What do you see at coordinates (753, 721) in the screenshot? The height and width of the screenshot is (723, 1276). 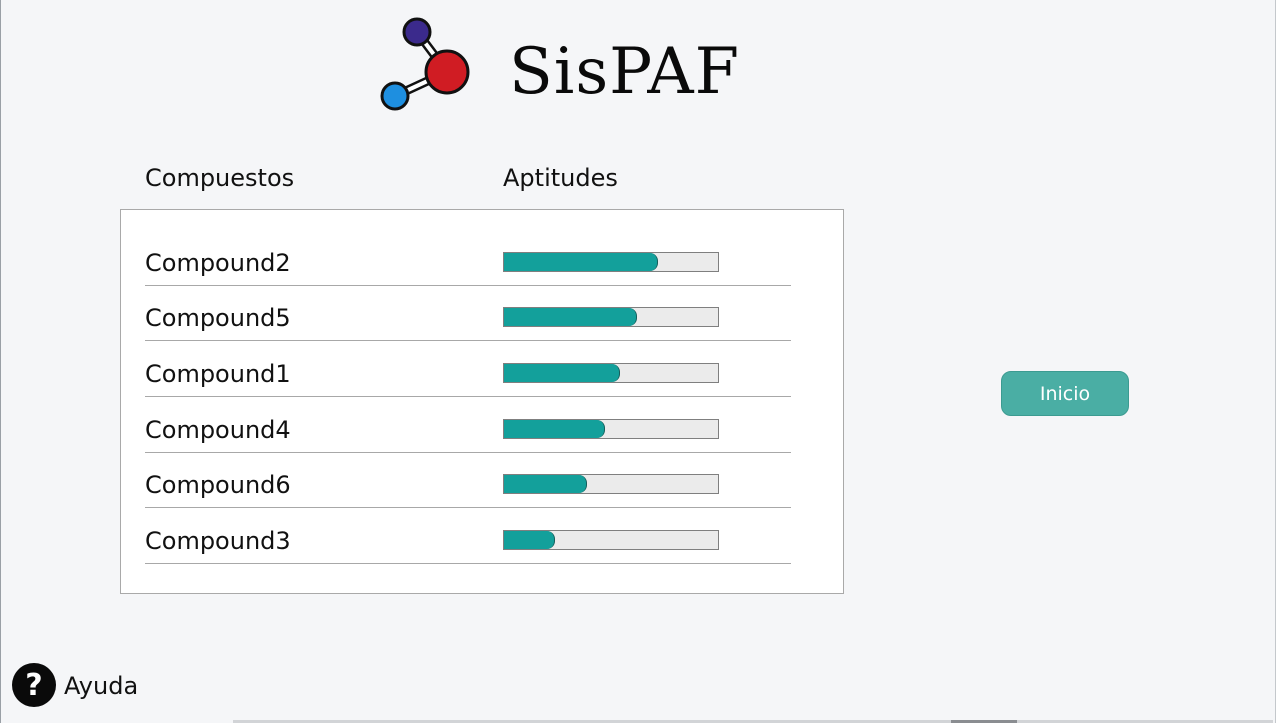 I see `window-bottom-edge` at bounding box center [753, 721].